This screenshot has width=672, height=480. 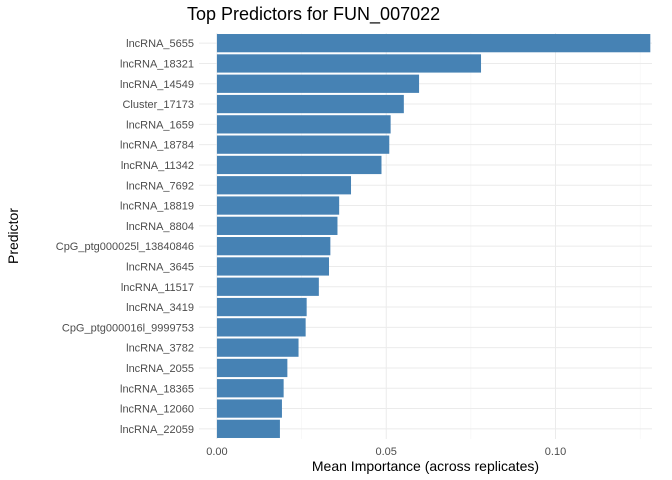 What do you see at coordinates (157, 146) in the screenshot?
I see `y-tick-label: lncRNA_18784` at bounding box center [157, 146].